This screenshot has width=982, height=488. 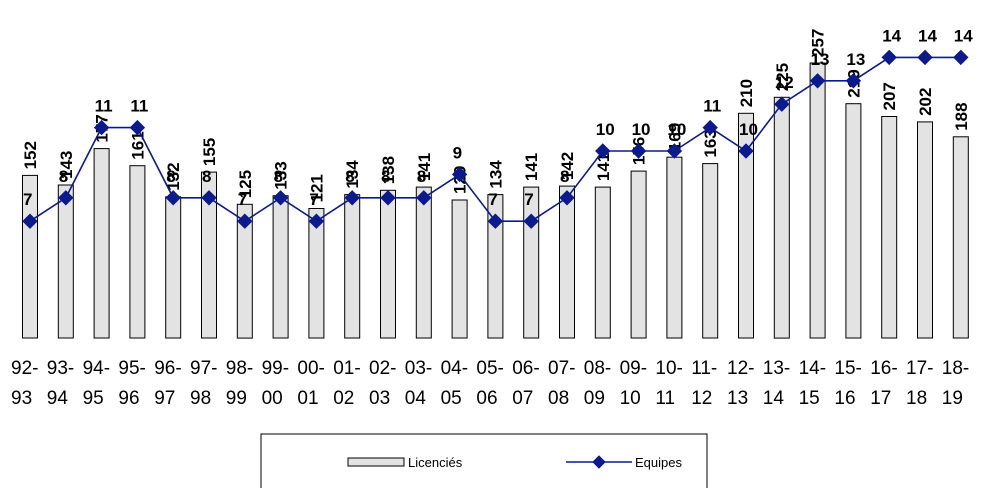 What do you see at coordinates (818, 43) in the screenshot?
I see `bar-value-label: 257` at bounding box center [818, 43].